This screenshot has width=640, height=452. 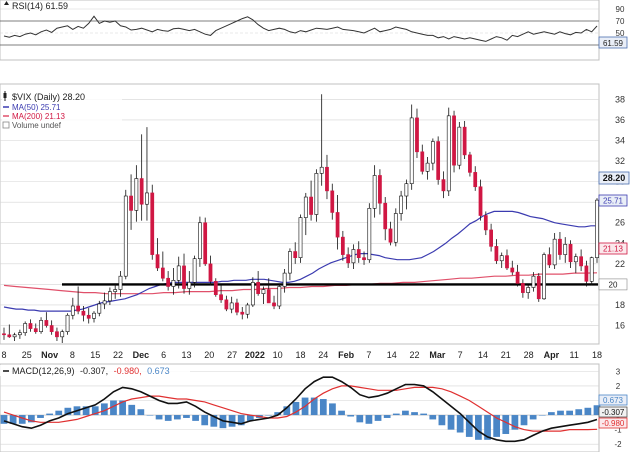 I want to click on price-tick-label: 36, so click(x=620, y=120).